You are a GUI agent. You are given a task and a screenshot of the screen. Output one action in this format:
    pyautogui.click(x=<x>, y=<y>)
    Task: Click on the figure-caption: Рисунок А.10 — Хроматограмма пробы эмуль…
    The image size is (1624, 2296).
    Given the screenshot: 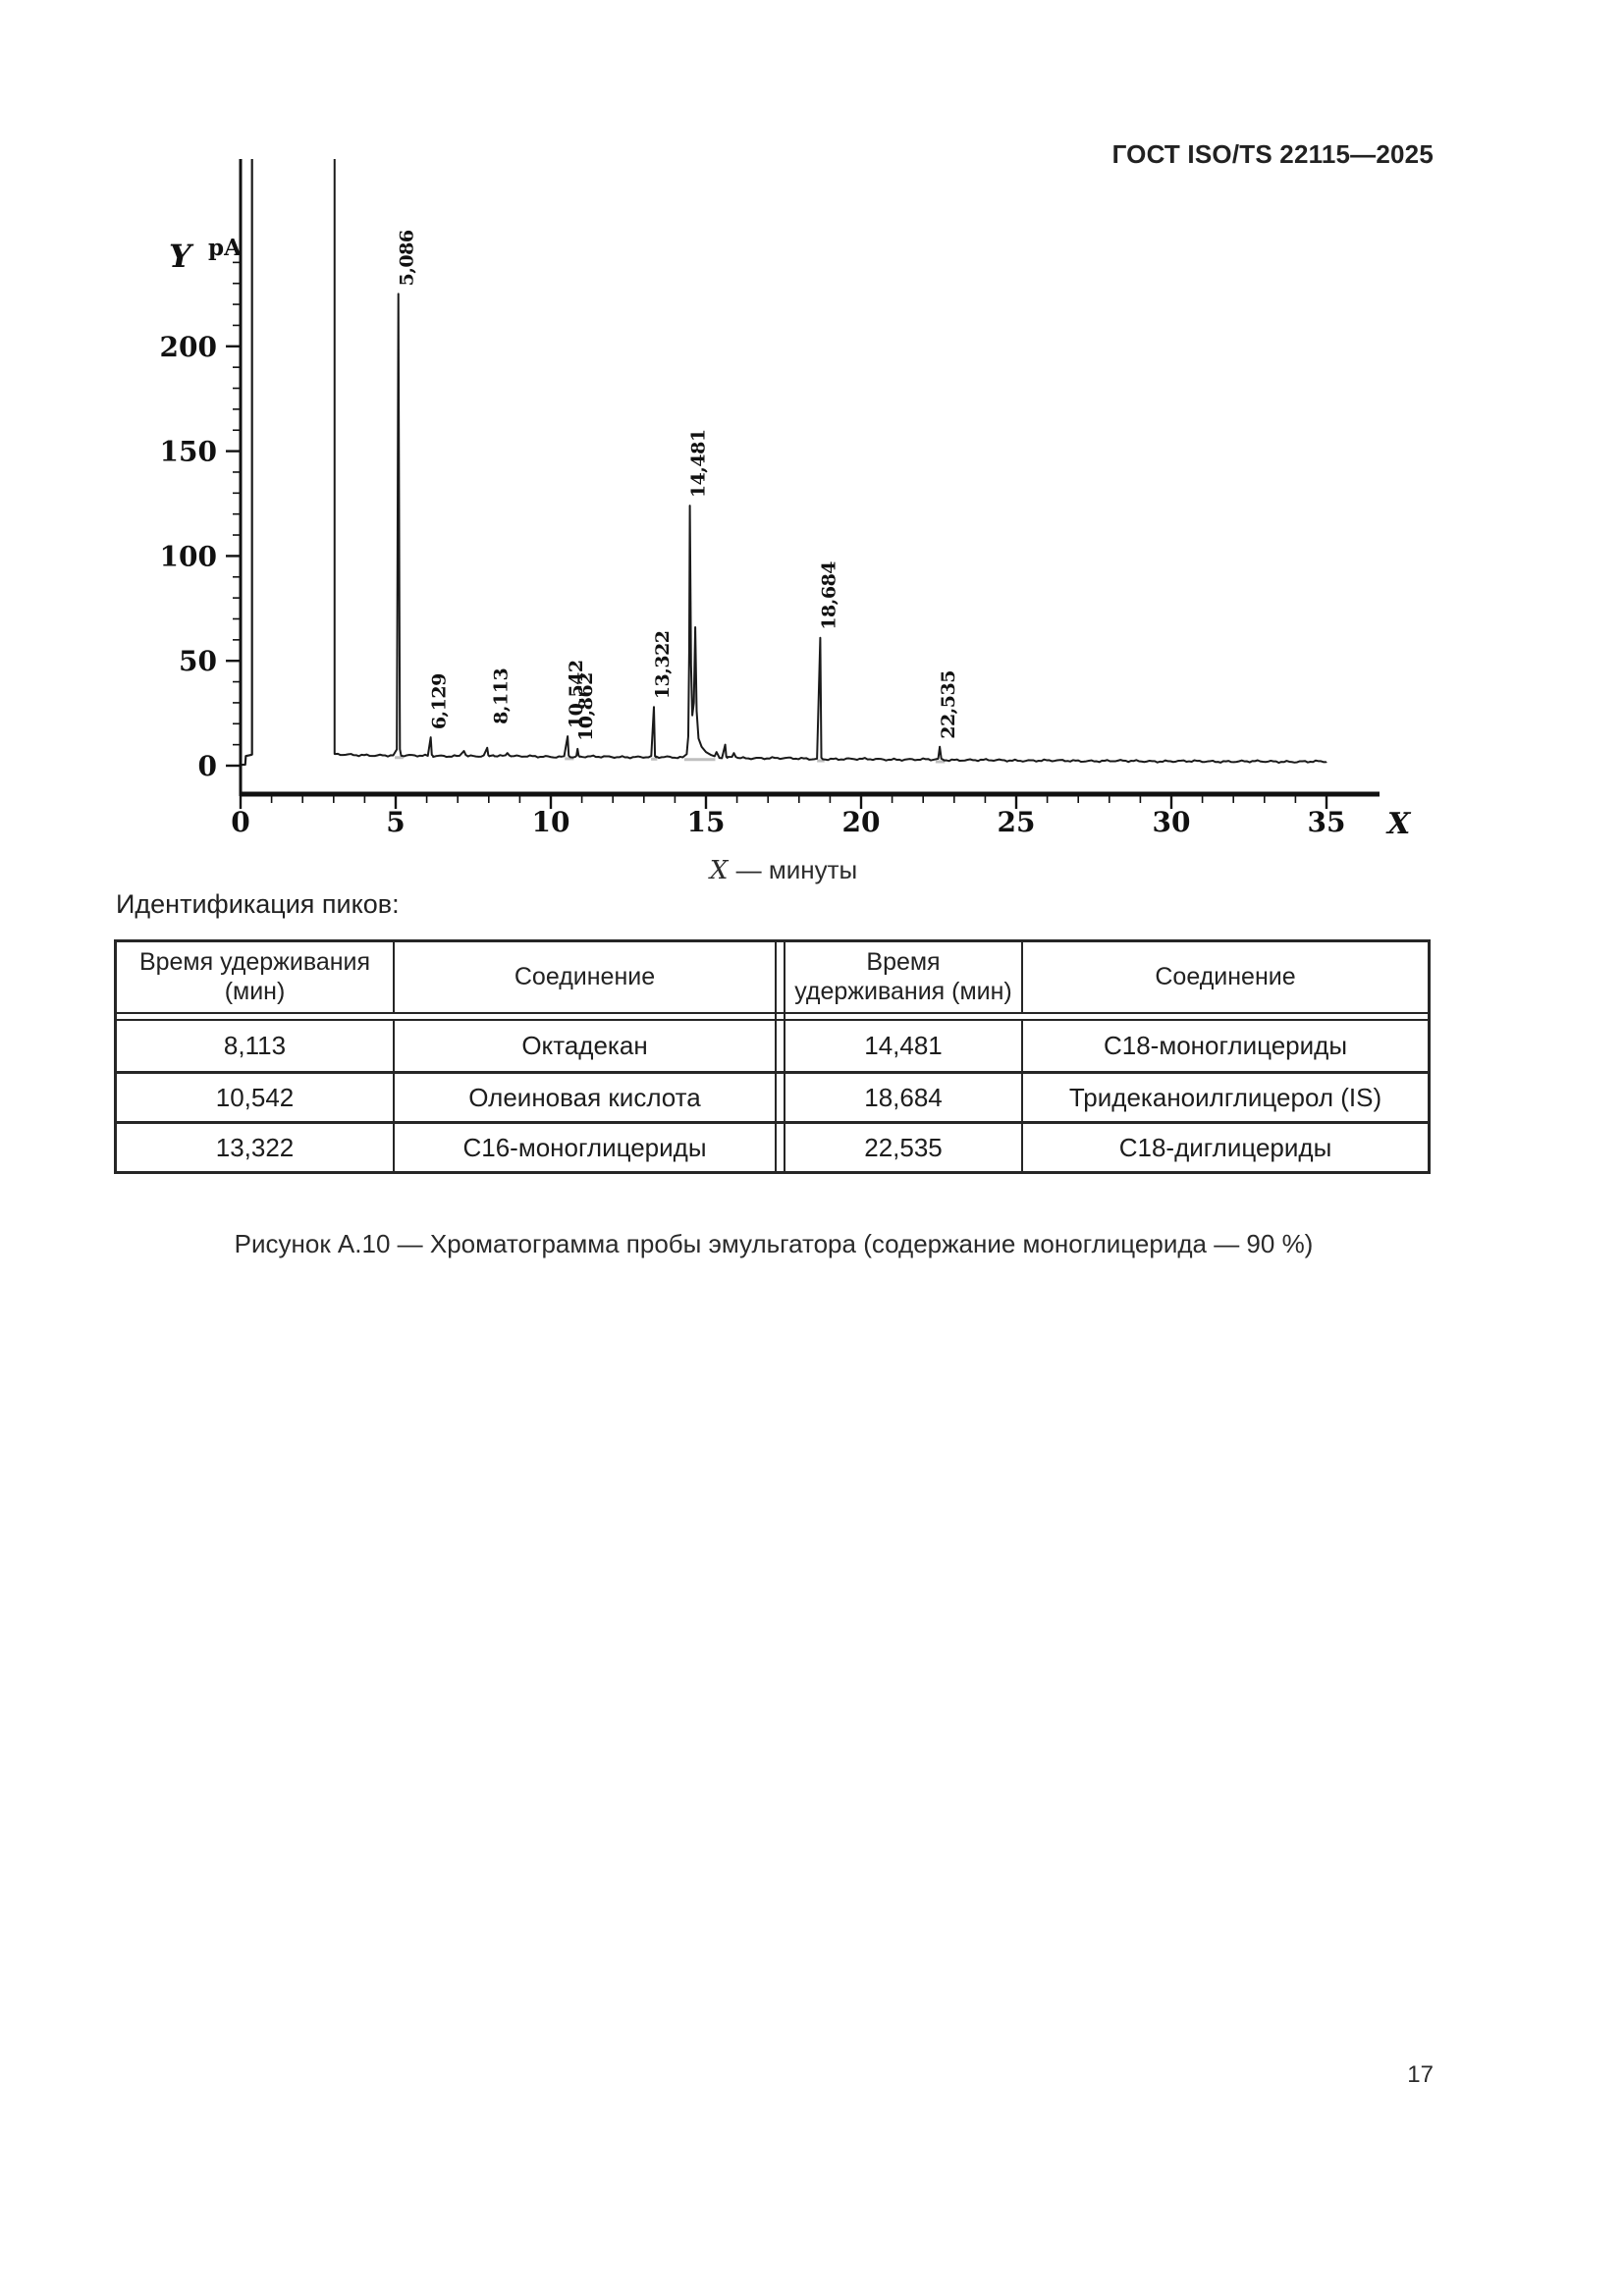 What is the action you would take?
    pyautogui.click(x=774, y=1243)
    